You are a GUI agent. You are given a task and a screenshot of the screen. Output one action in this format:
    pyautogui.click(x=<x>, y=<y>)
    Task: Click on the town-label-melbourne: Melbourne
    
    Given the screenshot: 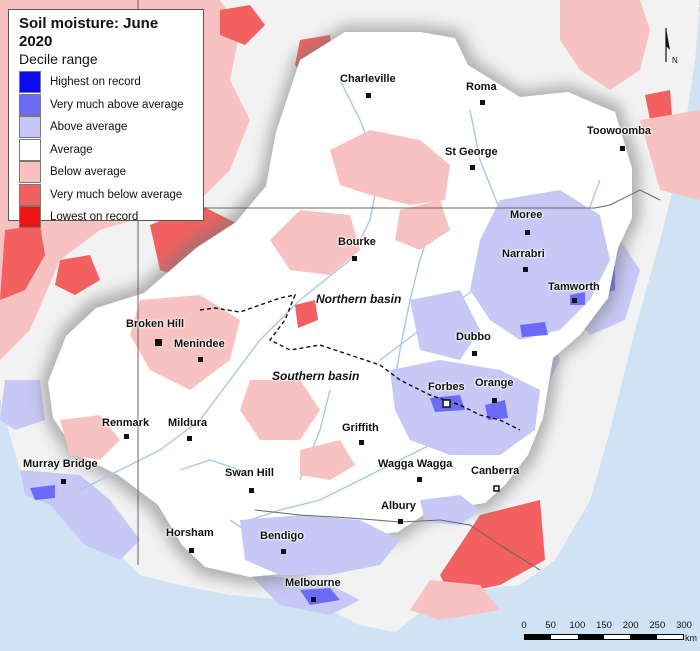 What is the action you would take?
    pyautogui.click(x=313, y=583)
    